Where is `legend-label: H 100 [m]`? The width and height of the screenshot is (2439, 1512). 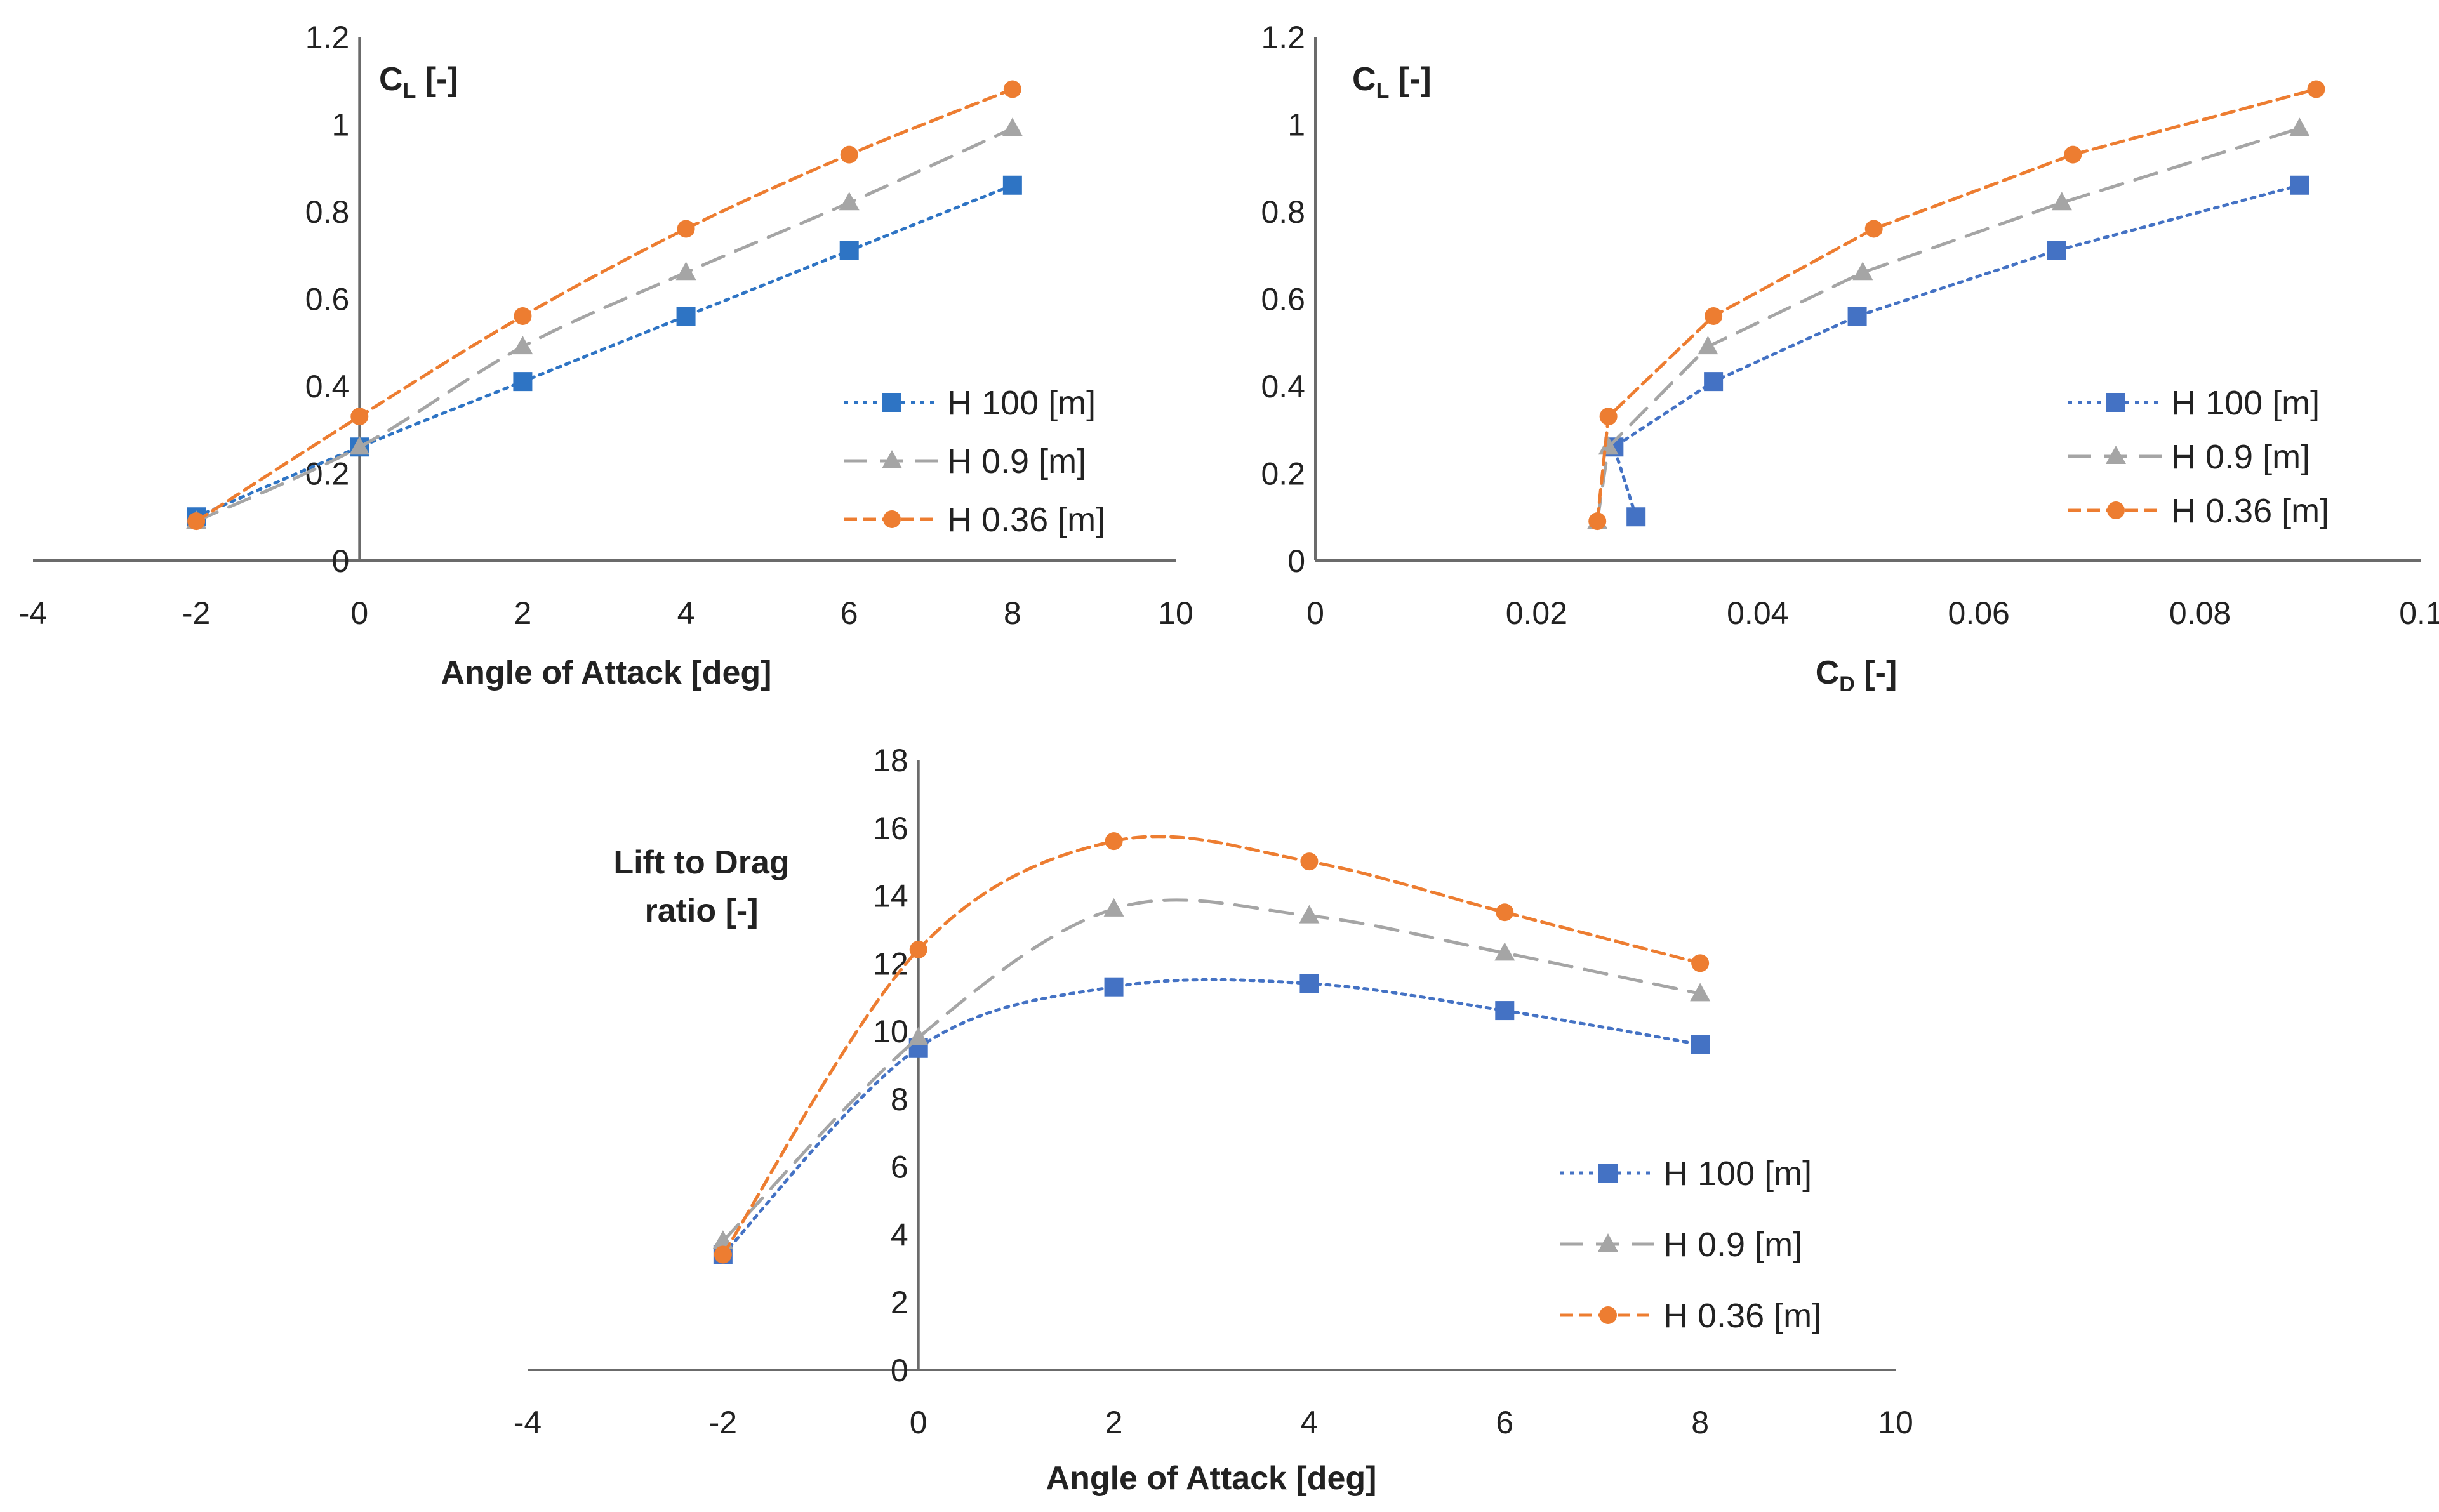
legend-label: H 100 [m] is located at coordinates (2245, 403).